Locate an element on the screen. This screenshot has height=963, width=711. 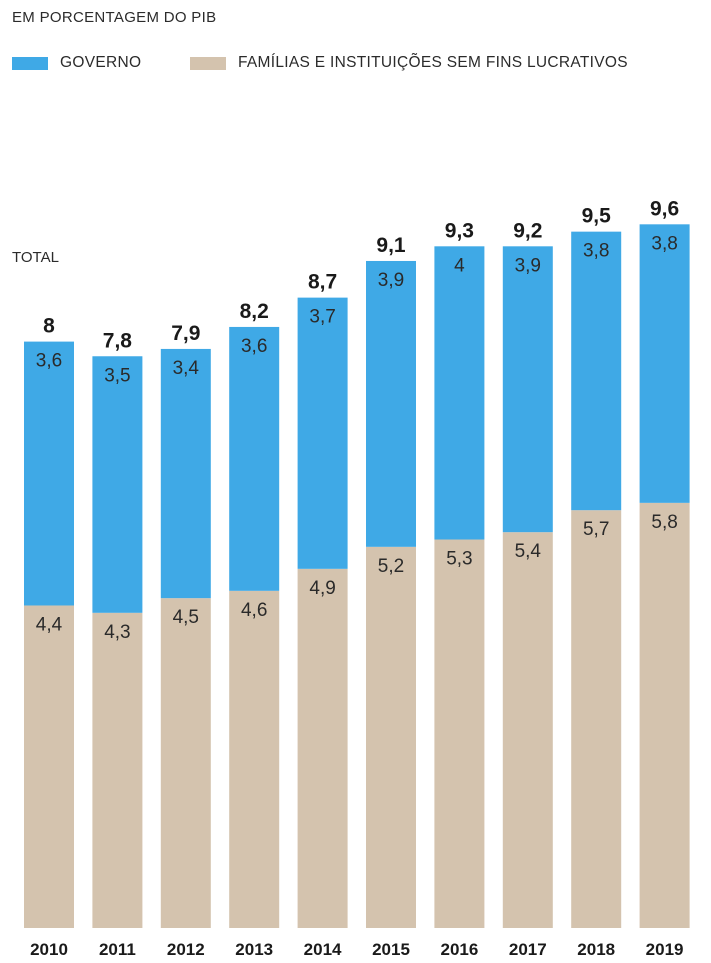
bar-governo-2019 is located at coordinates (664, 363).